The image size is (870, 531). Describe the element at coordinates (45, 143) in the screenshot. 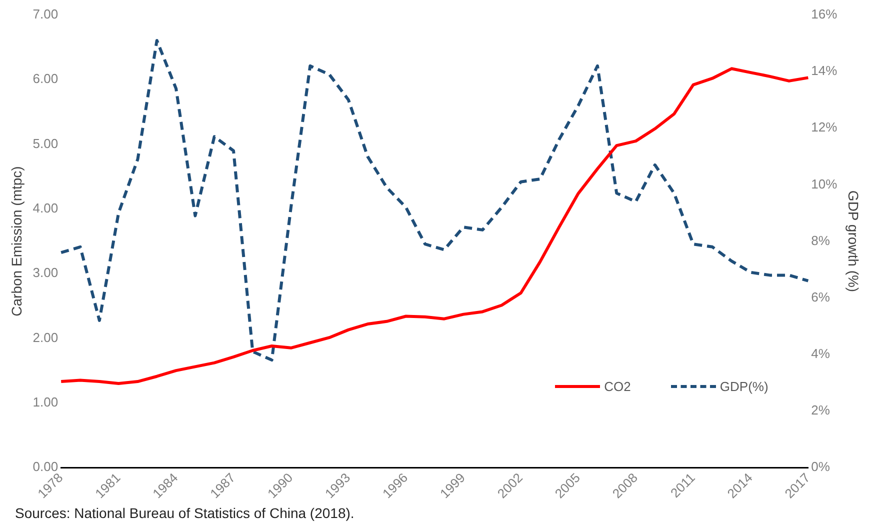

I see `y-tick-label: 5.00` at that location.